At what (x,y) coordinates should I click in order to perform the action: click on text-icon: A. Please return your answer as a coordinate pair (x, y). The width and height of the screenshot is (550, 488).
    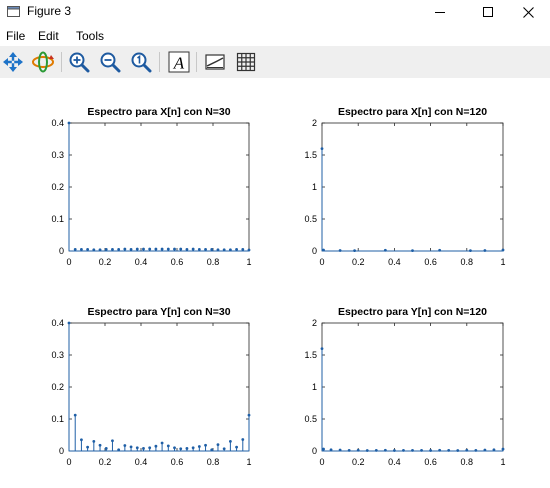
    Looking at the image, I should click on (179, 62).